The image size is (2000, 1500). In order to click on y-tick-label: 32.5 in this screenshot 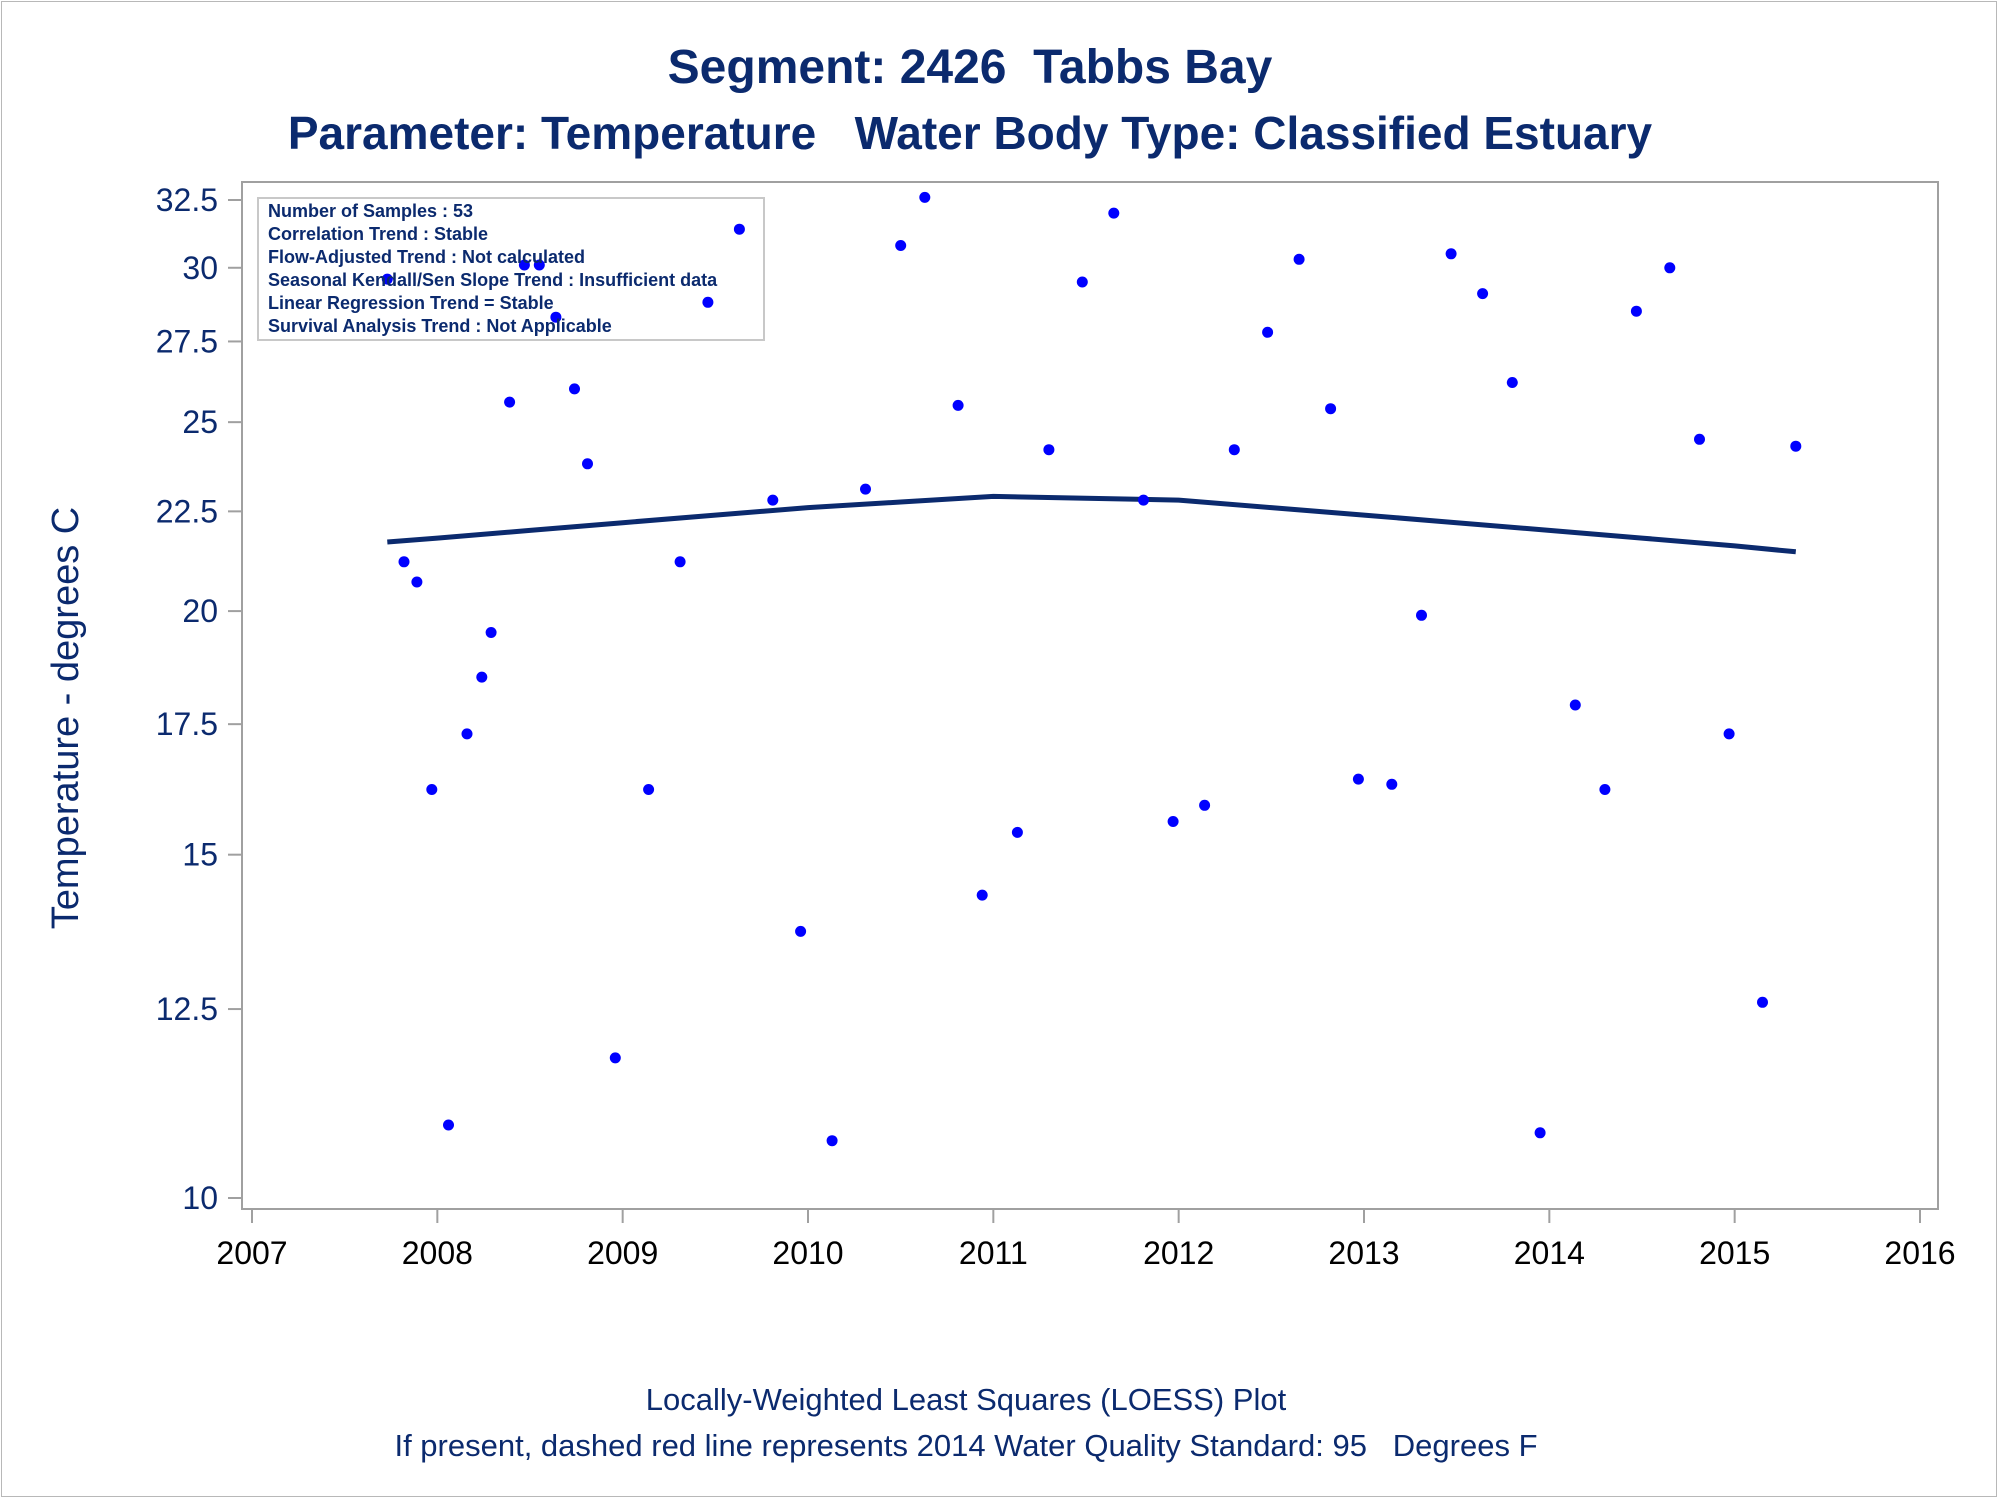, I will do `click(187, 200)`.